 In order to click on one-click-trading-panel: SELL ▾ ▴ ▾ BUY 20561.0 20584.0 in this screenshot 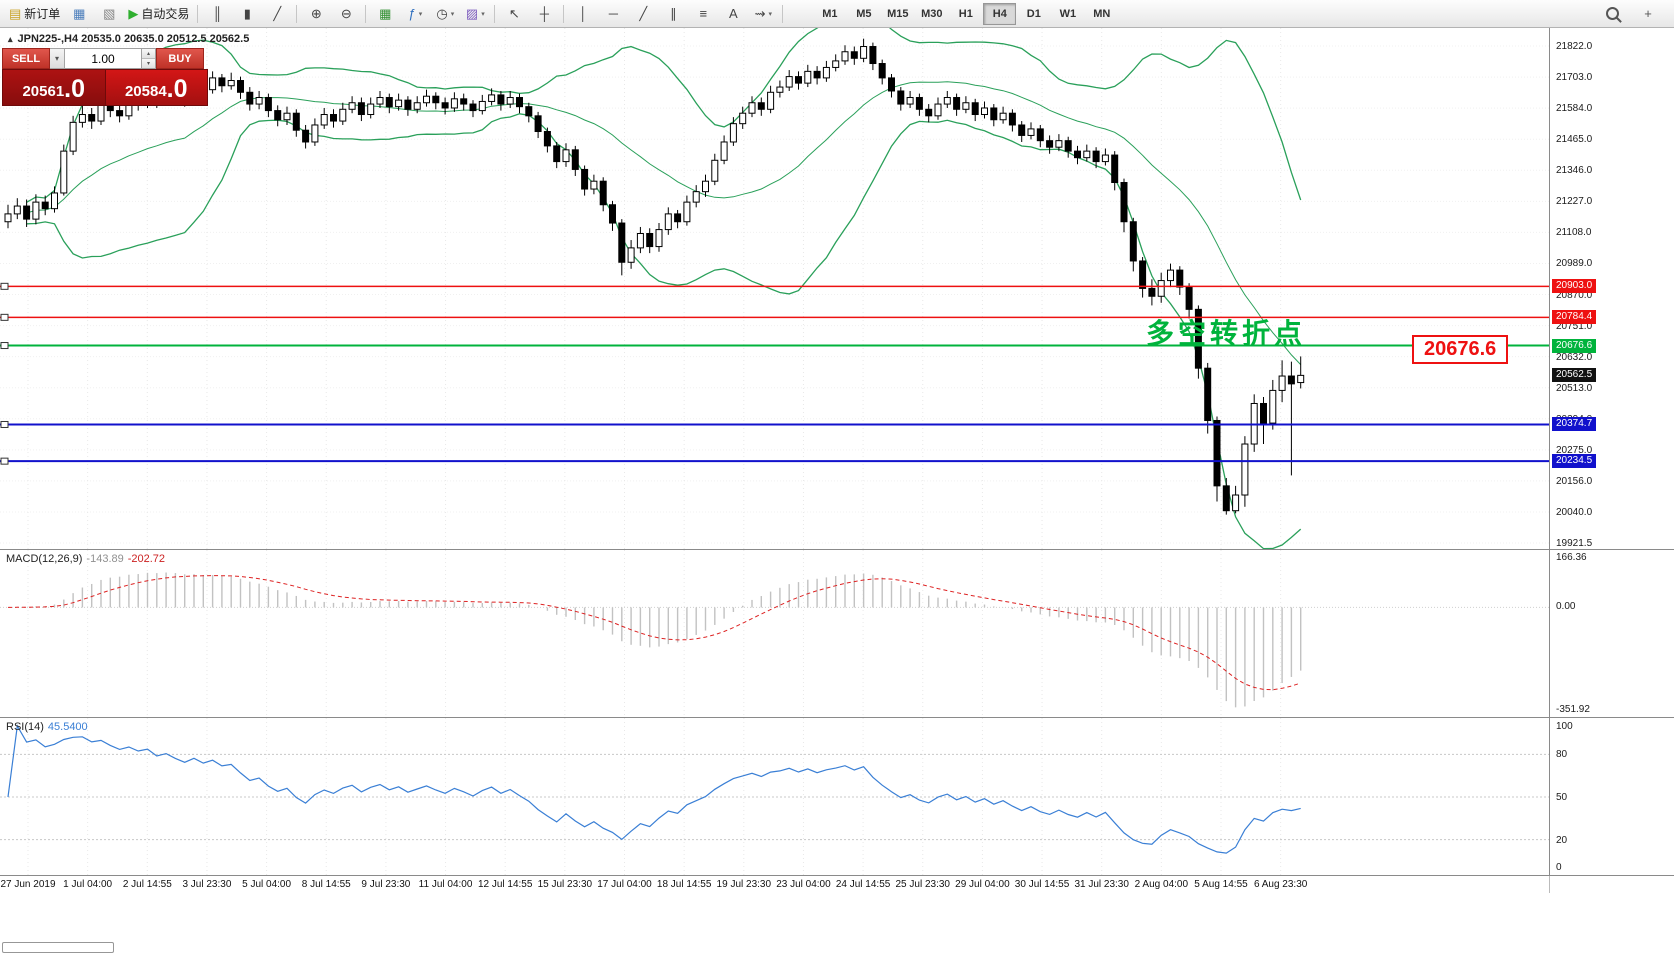, I will do `click(105, 77)`.